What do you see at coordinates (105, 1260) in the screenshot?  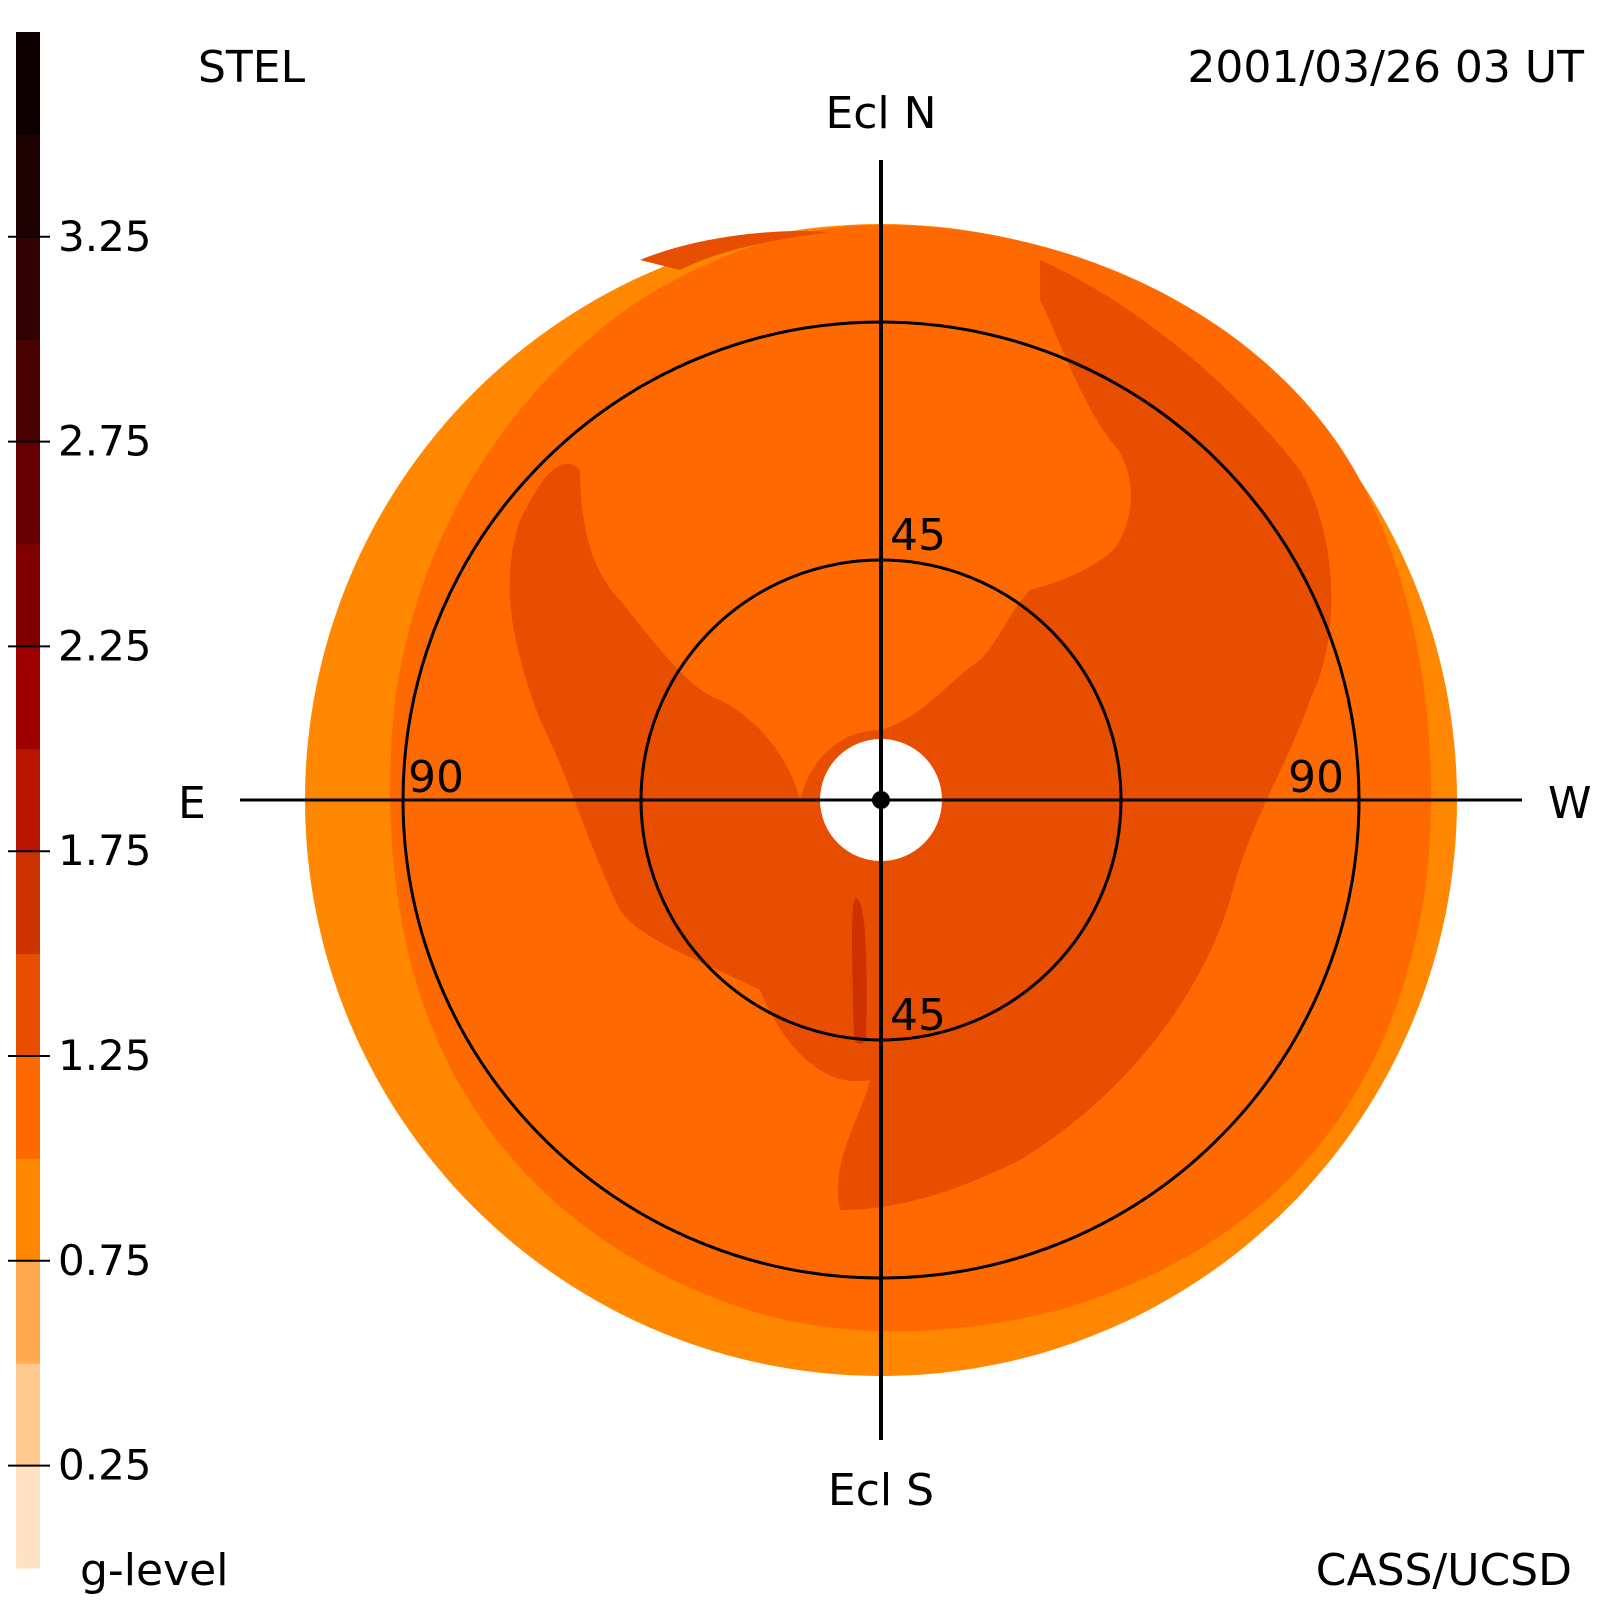 I see `colorbar-tick-label-5: 0.75` at bounding box center [105, 1260].